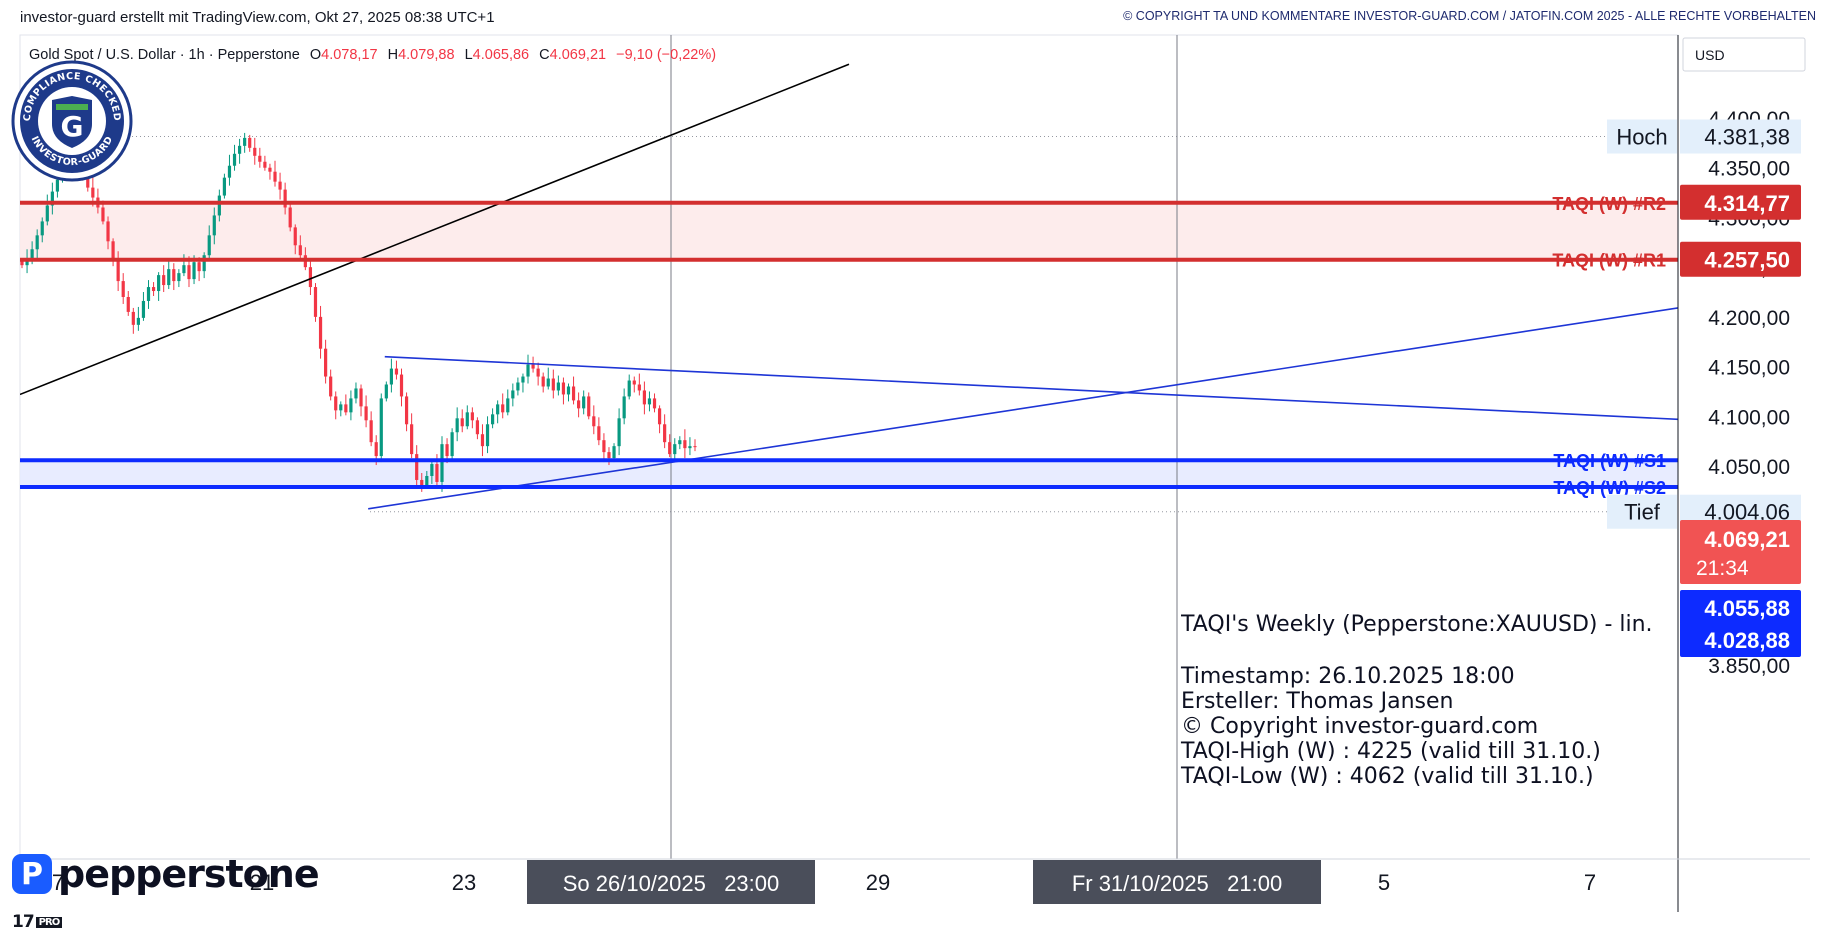 The width and height of the screenshot is (1828, 937). Describe the element at coordinates (1031, 388) in the screenshot. I see `blue-upper-line` at that location.